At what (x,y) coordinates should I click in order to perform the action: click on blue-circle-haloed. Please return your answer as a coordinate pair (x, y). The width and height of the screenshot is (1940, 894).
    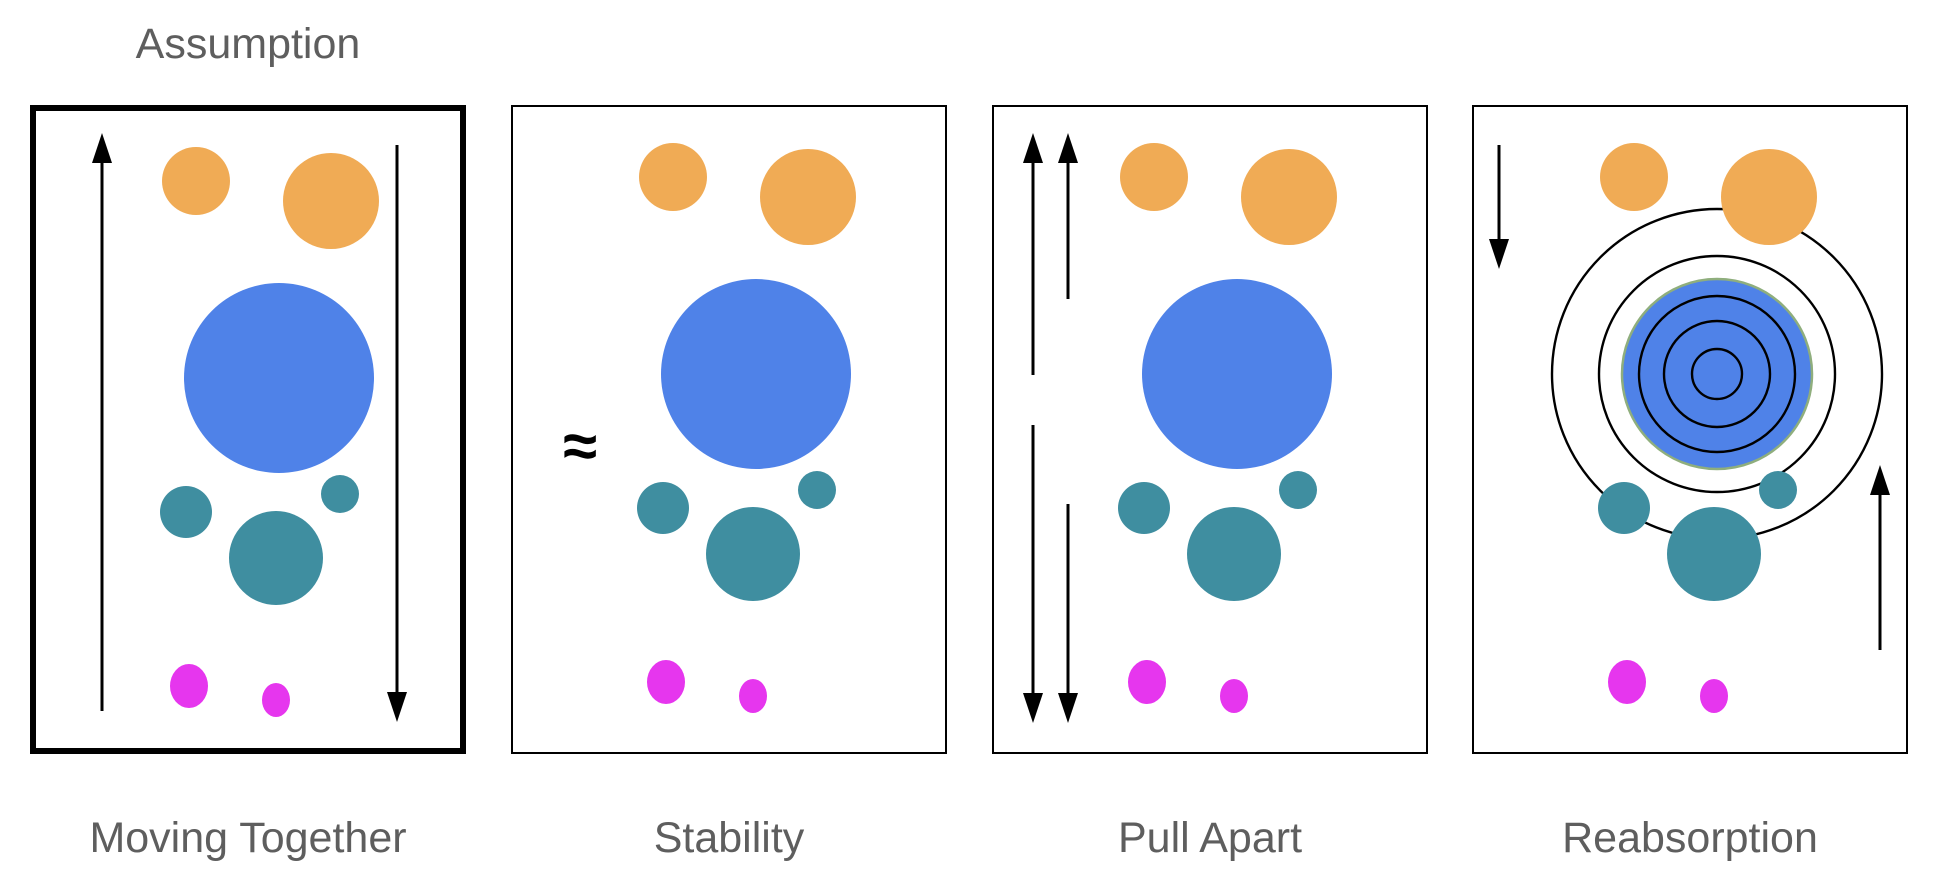
    Looking at the image, I should click on (1717, 374).